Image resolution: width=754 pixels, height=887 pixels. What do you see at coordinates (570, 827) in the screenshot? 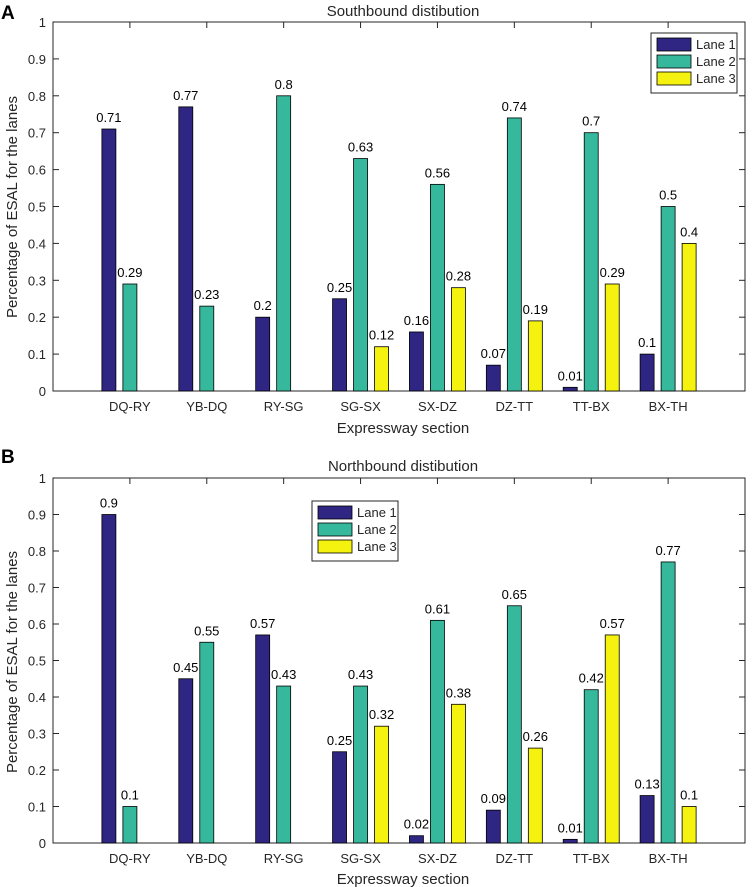
I see `data-label: 0.01` at bounding box center [570, 827].